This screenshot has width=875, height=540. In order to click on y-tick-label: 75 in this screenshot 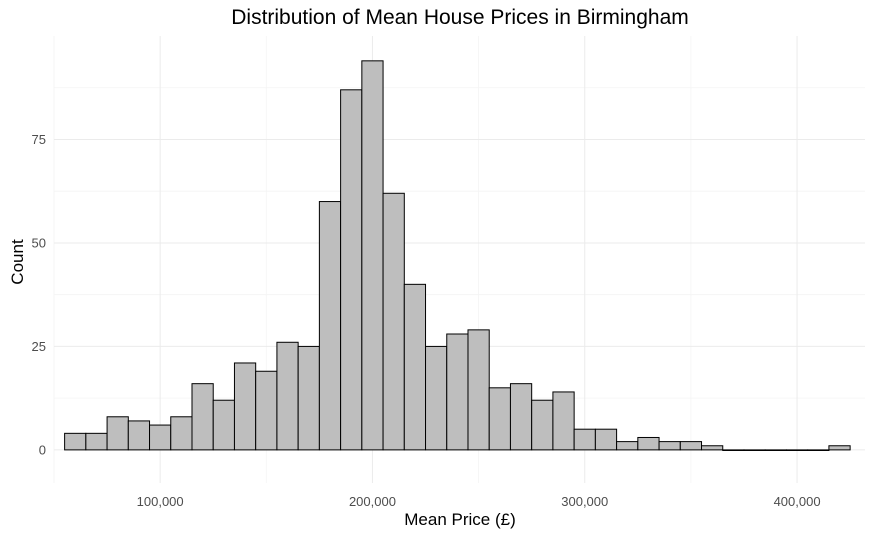, I will do `click(39, 139)`.